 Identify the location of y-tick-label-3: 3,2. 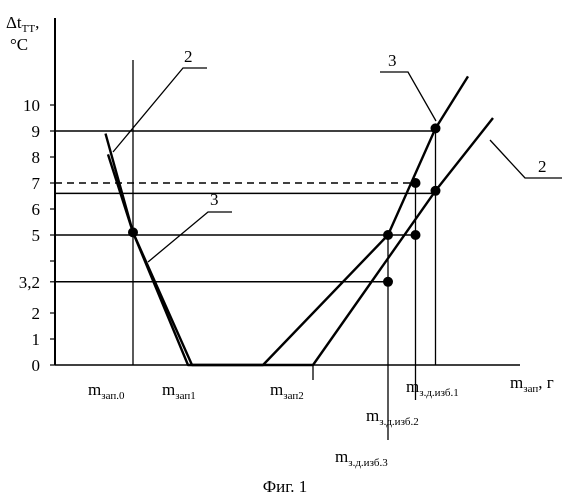
(29, 282).